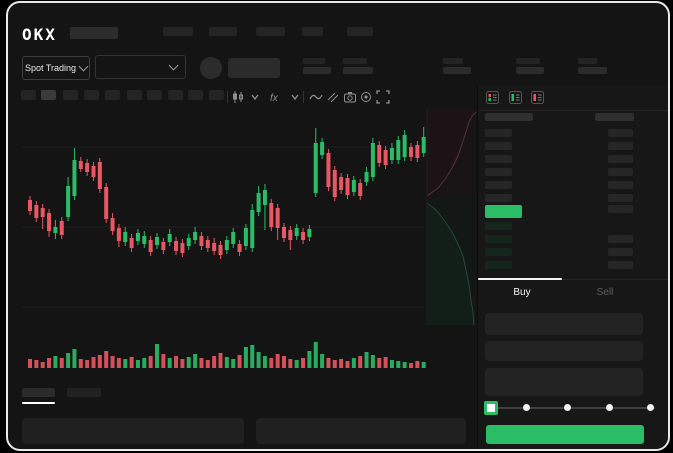  I want to click on indicator-fx-icon: fx, so click(276, 97).